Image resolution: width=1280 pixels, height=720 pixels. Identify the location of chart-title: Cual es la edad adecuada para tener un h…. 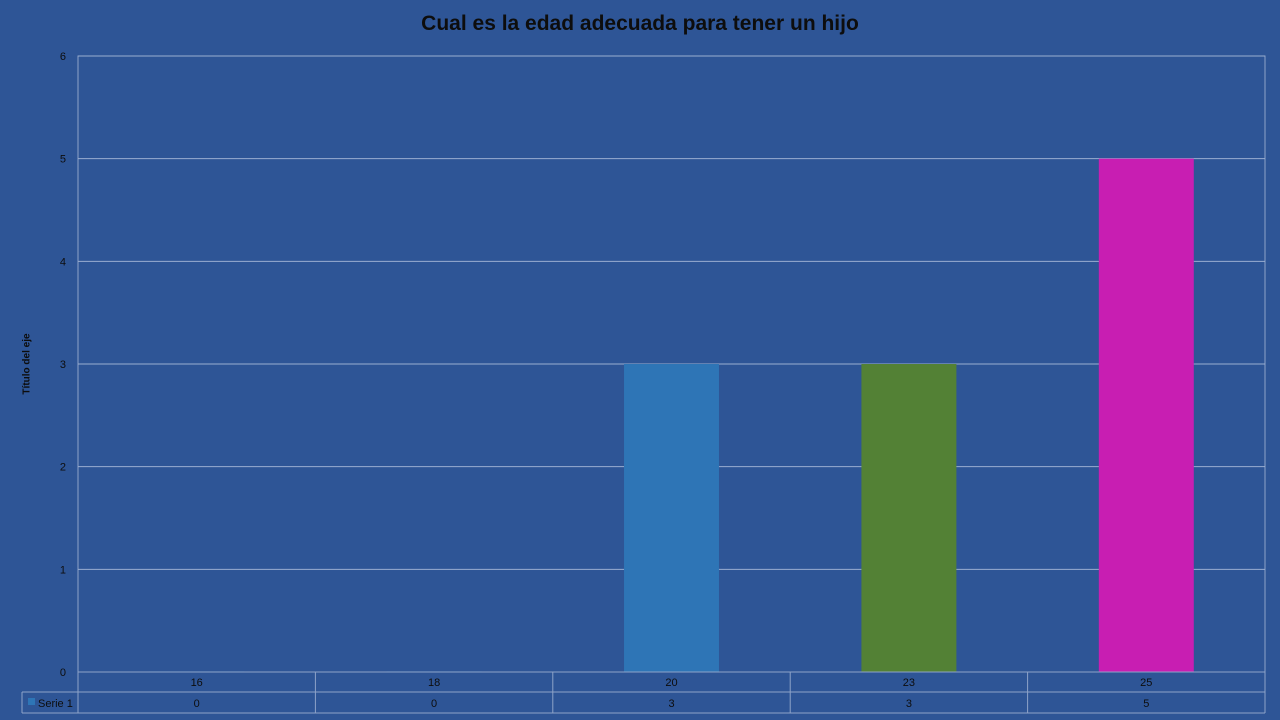
(640, 23).